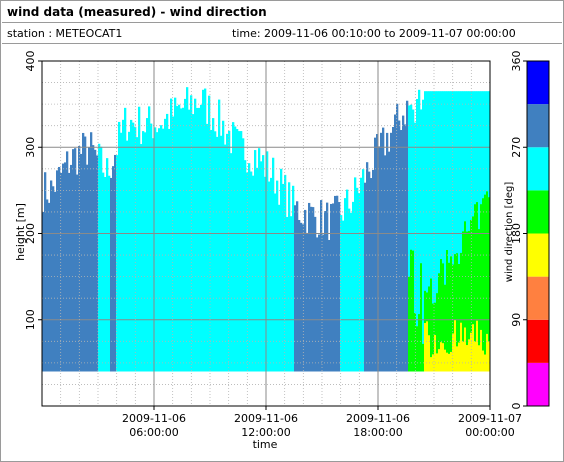  What do you see at coordinates (530, 230) in the screenshot?
I see `colorbar: 0 90 180 270 360` at bounding box center [530, 230].